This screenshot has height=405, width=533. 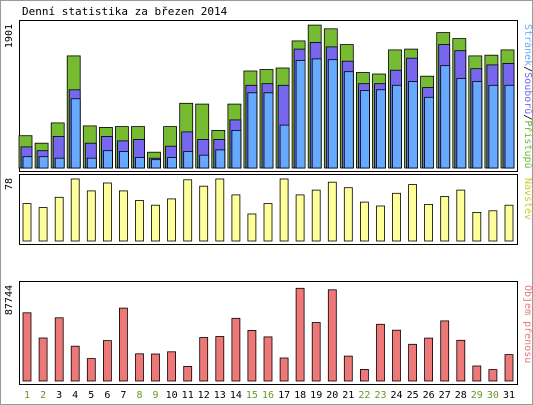 What do you see at coordinates (9, 300) in the screenshot?
I see `panel-max-label: 87744` at bounding box center [9, 300].